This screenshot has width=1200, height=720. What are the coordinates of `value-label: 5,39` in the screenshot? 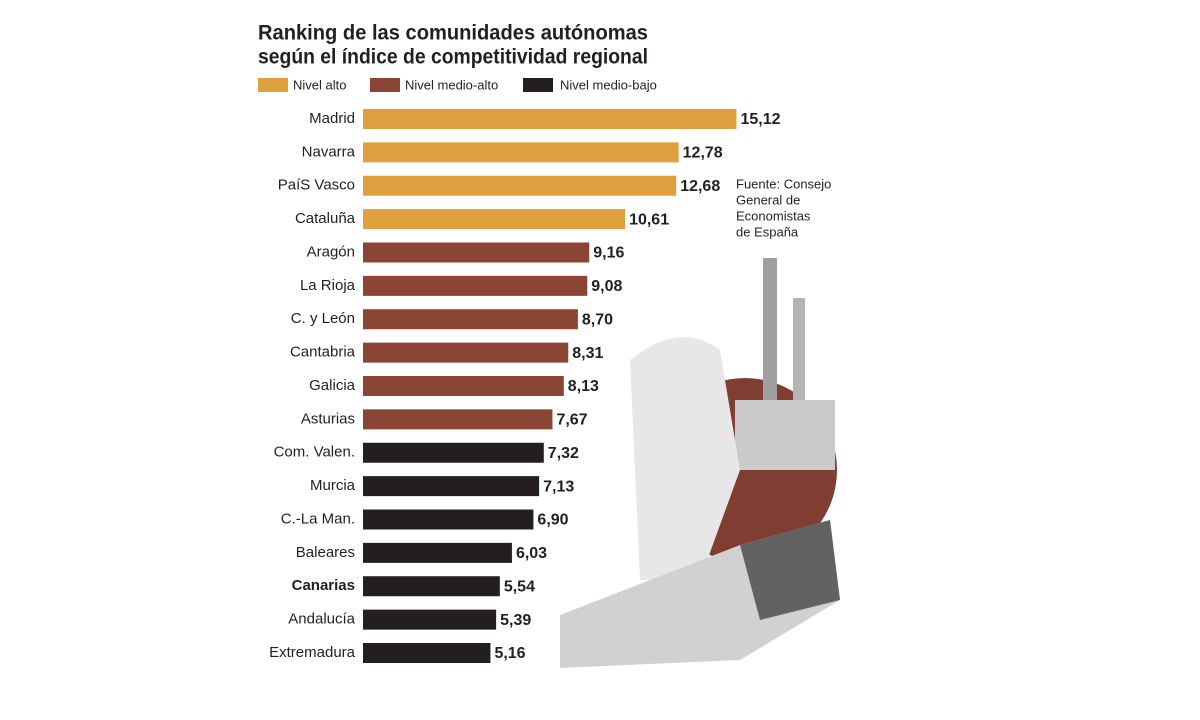 It's located at (515, 620).